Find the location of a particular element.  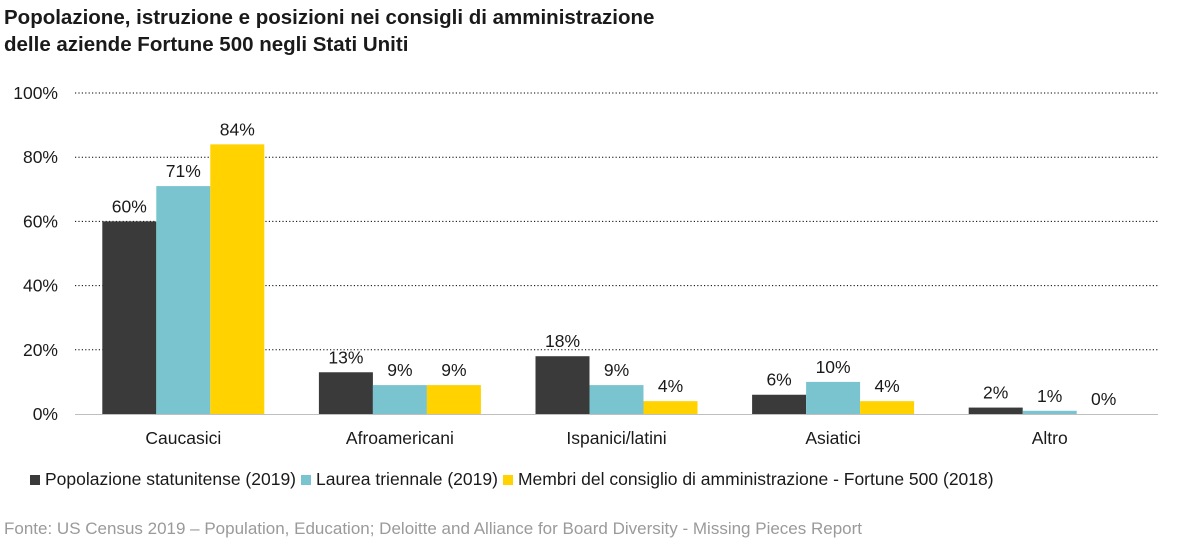

x-tick-label: Asiatici is located at coordinates (832, 438).